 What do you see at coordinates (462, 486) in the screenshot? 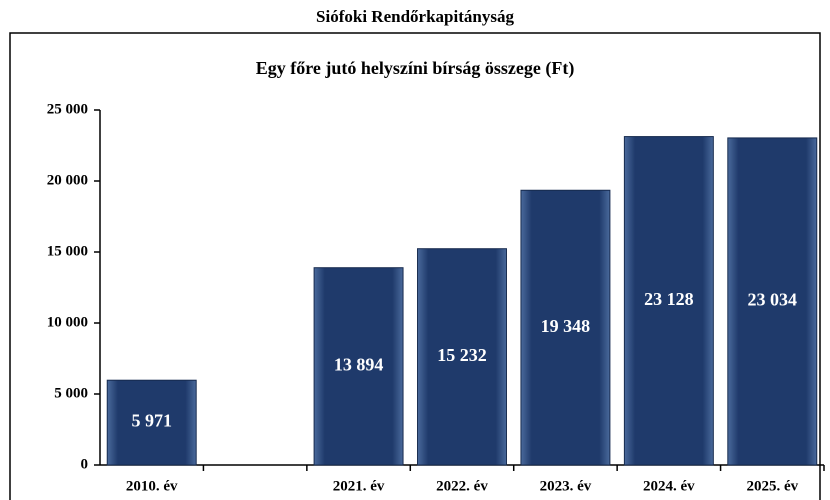
I see `x-tick-label: 2022. év` at bounding box center [462, 486].